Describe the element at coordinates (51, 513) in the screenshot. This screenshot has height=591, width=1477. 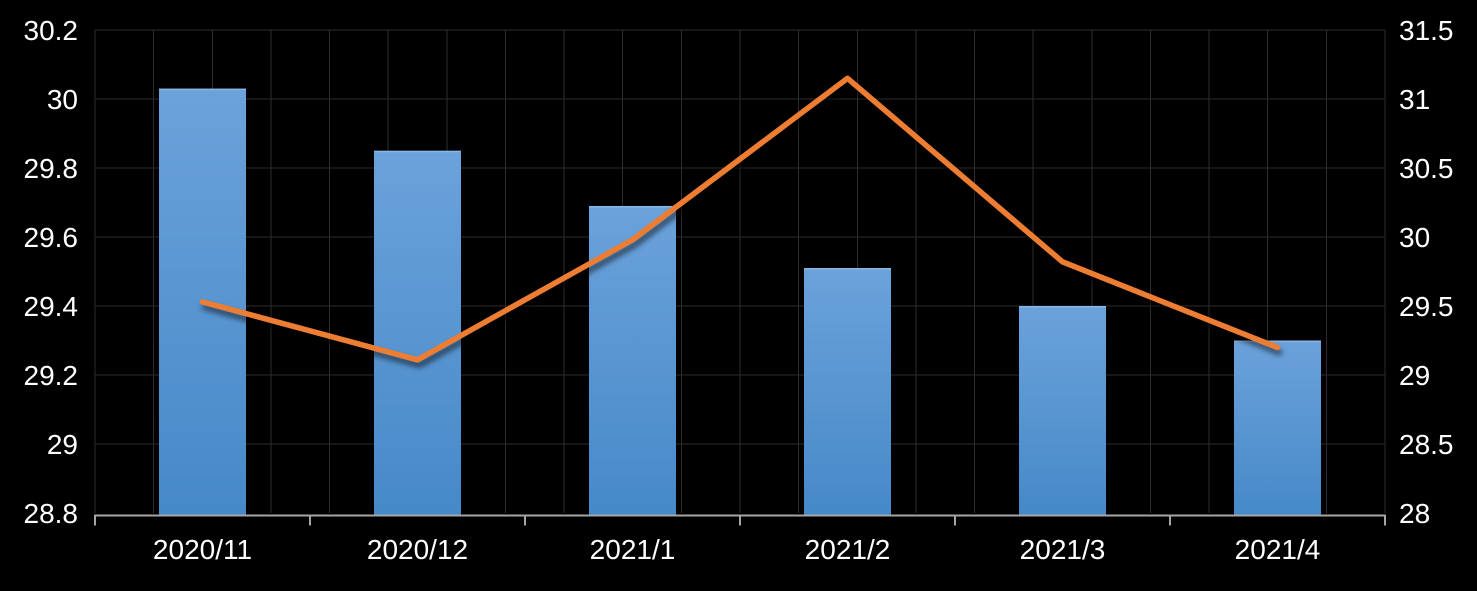
I see `left-axis-tick-label: 28.8` at that location.